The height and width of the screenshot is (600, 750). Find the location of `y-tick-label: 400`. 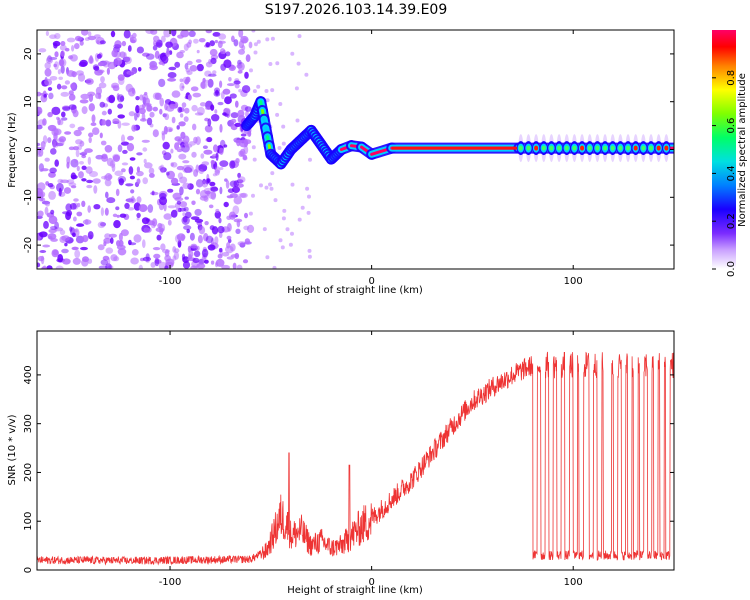

y-tick-label: 400 is located at coordinates (28, 374).